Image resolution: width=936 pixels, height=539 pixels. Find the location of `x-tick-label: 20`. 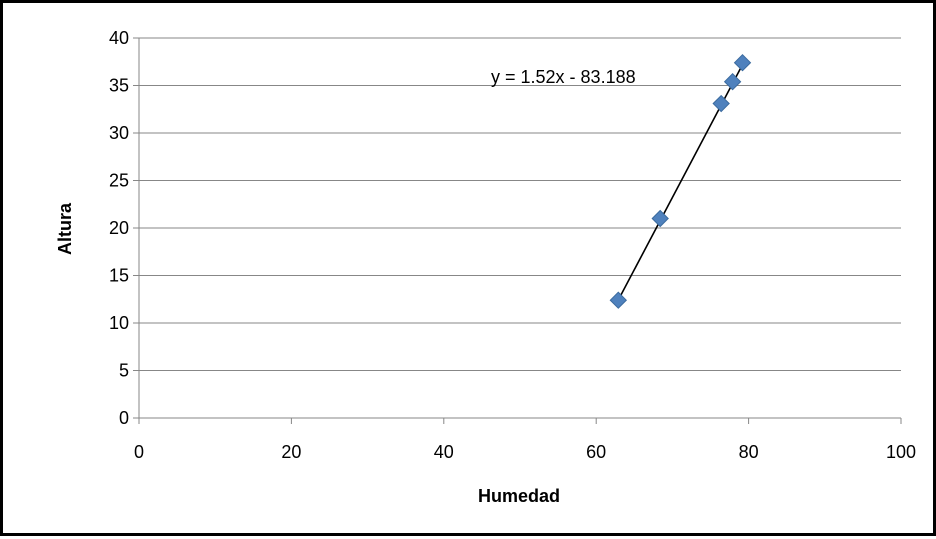

x-tick-label: 20 is located at coordinates (291, 452).